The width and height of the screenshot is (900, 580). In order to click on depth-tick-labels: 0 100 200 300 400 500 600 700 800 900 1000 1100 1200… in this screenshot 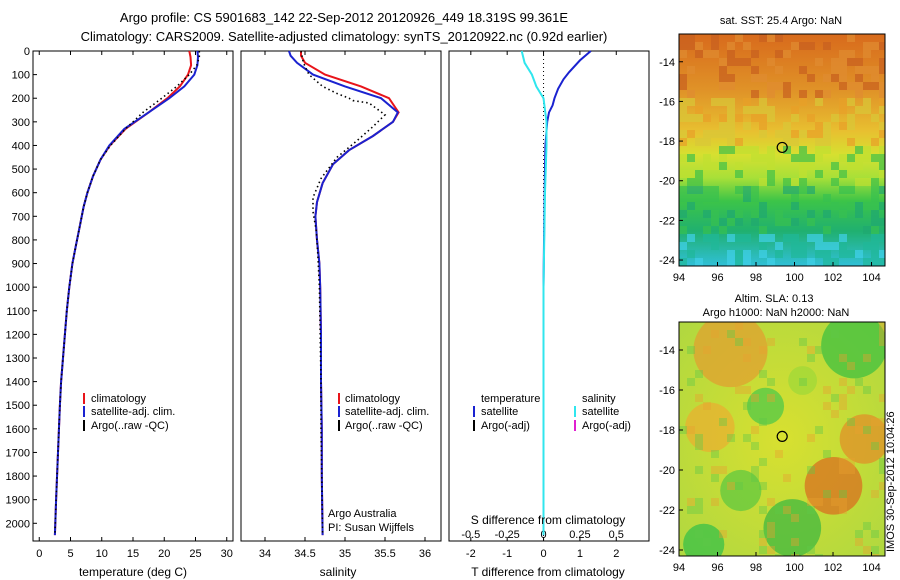, I will do `click(21, 288)`.